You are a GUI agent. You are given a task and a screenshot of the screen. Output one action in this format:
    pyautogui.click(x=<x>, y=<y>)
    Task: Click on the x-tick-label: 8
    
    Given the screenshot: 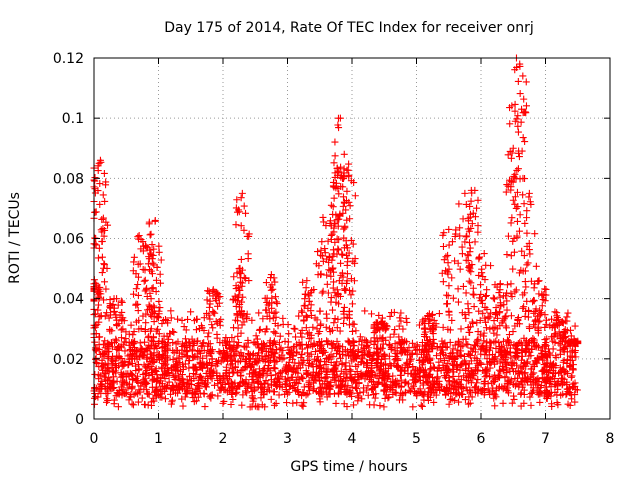 What is the action you would take?
    pyautogui.click(x=610, y=439)
    